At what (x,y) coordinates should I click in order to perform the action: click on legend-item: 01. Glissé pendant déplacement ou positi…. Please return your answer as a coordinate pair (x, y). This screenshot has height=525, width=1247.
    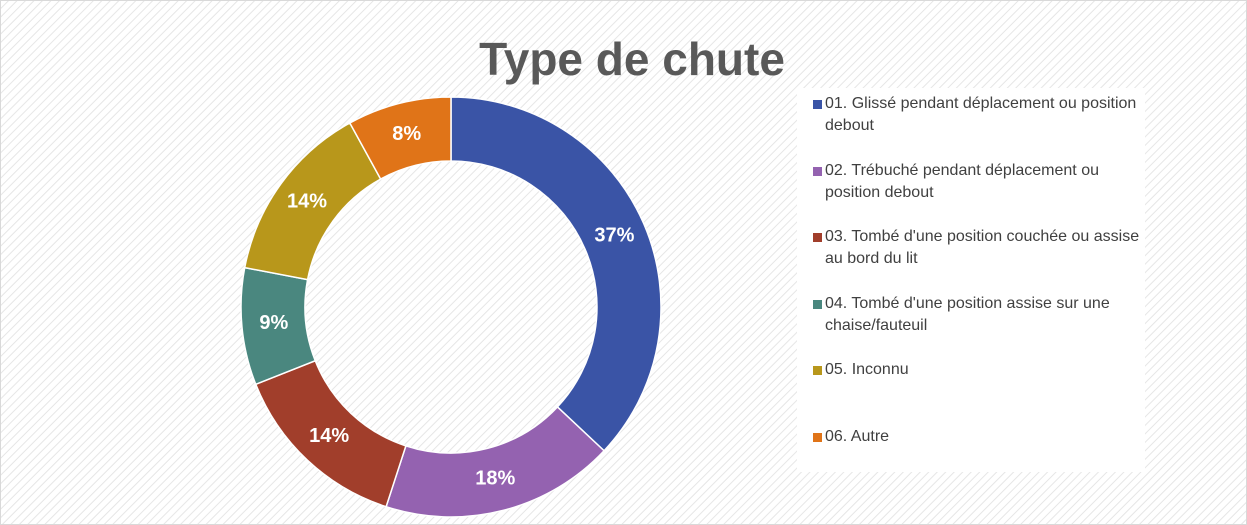
    Looking at the image, I should click on (983, 115).